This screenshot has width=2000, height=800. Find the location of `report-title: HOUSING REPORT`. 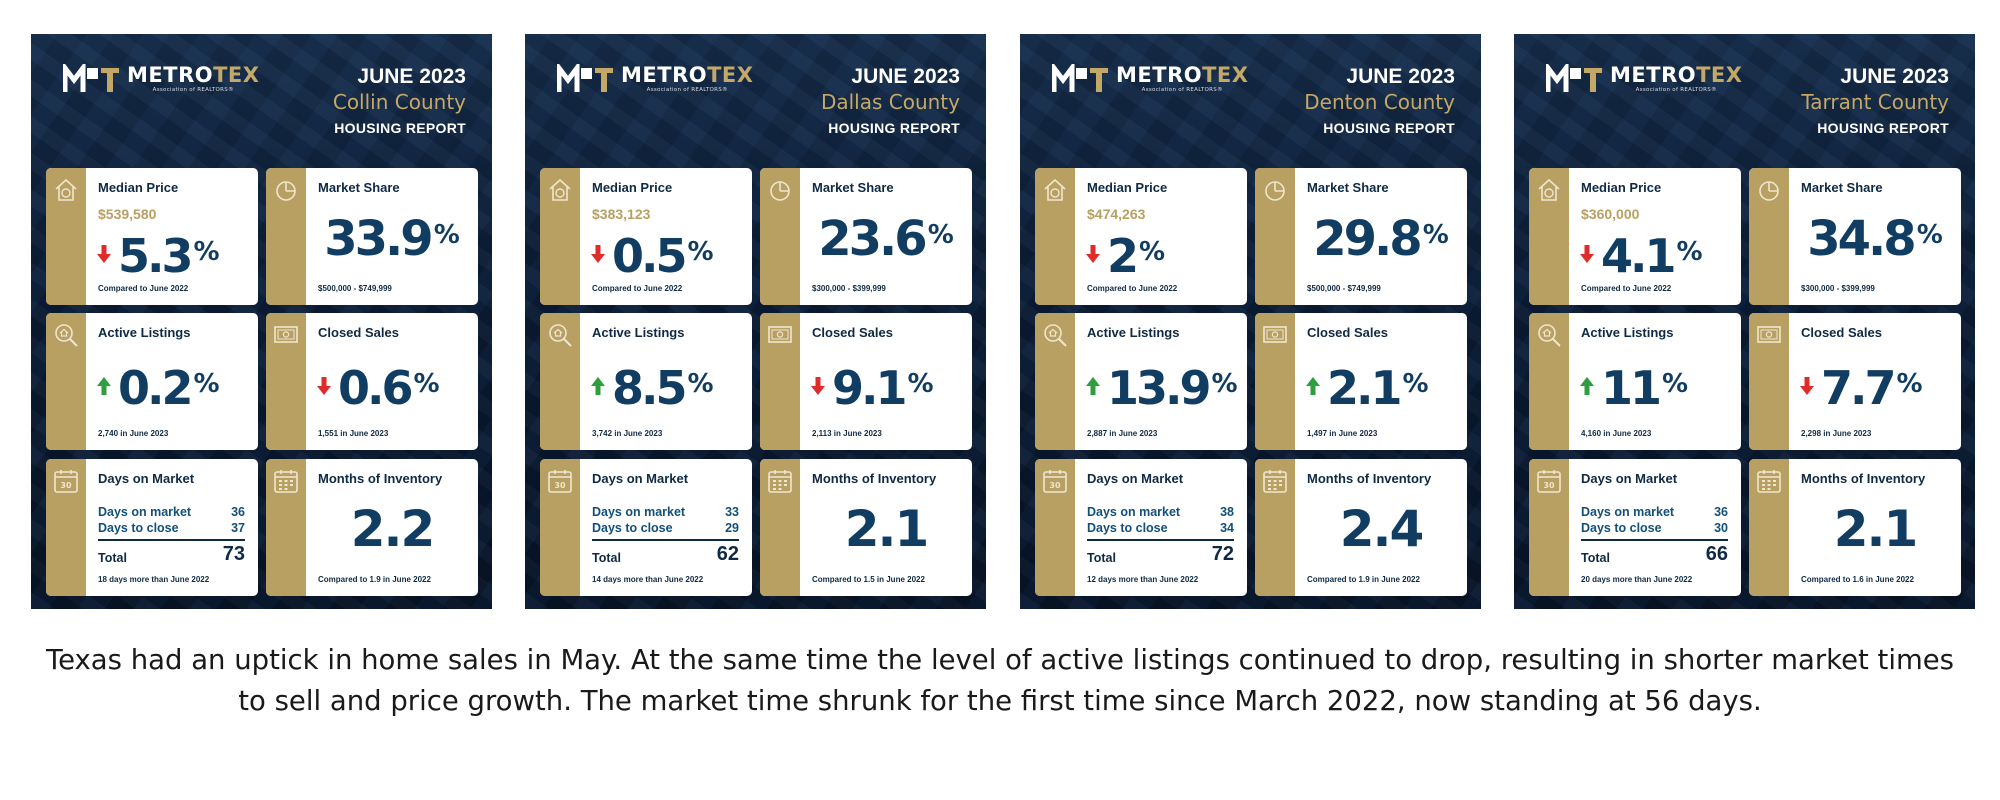

report-title: HOUSING REPORT is located at coordinates (400, 128).